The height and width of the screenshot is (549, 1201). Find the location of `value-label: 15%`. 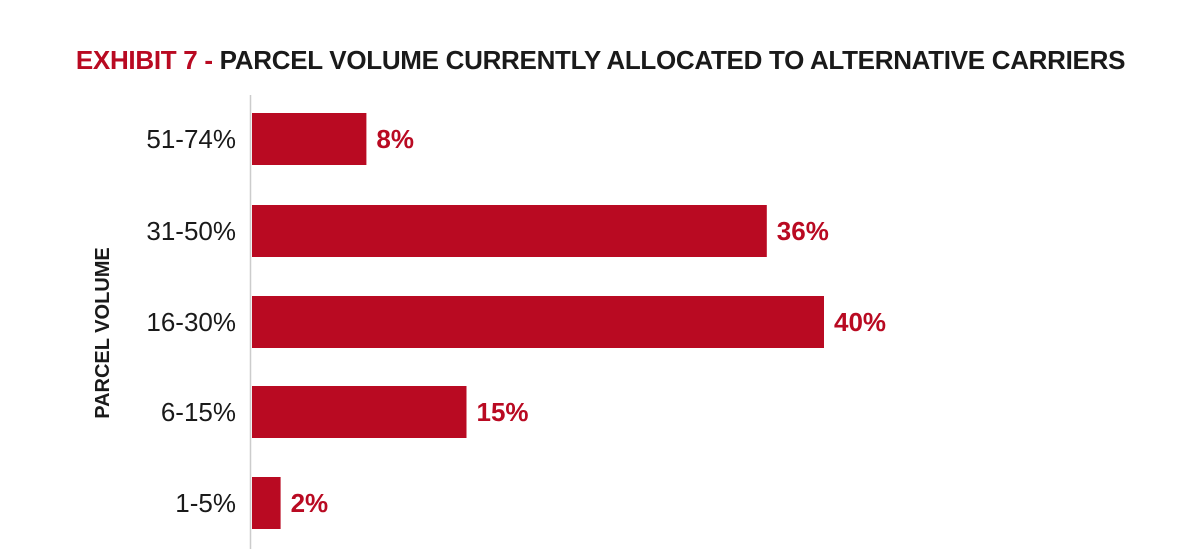

value-label: 15% is located at coordinates (503, 412).